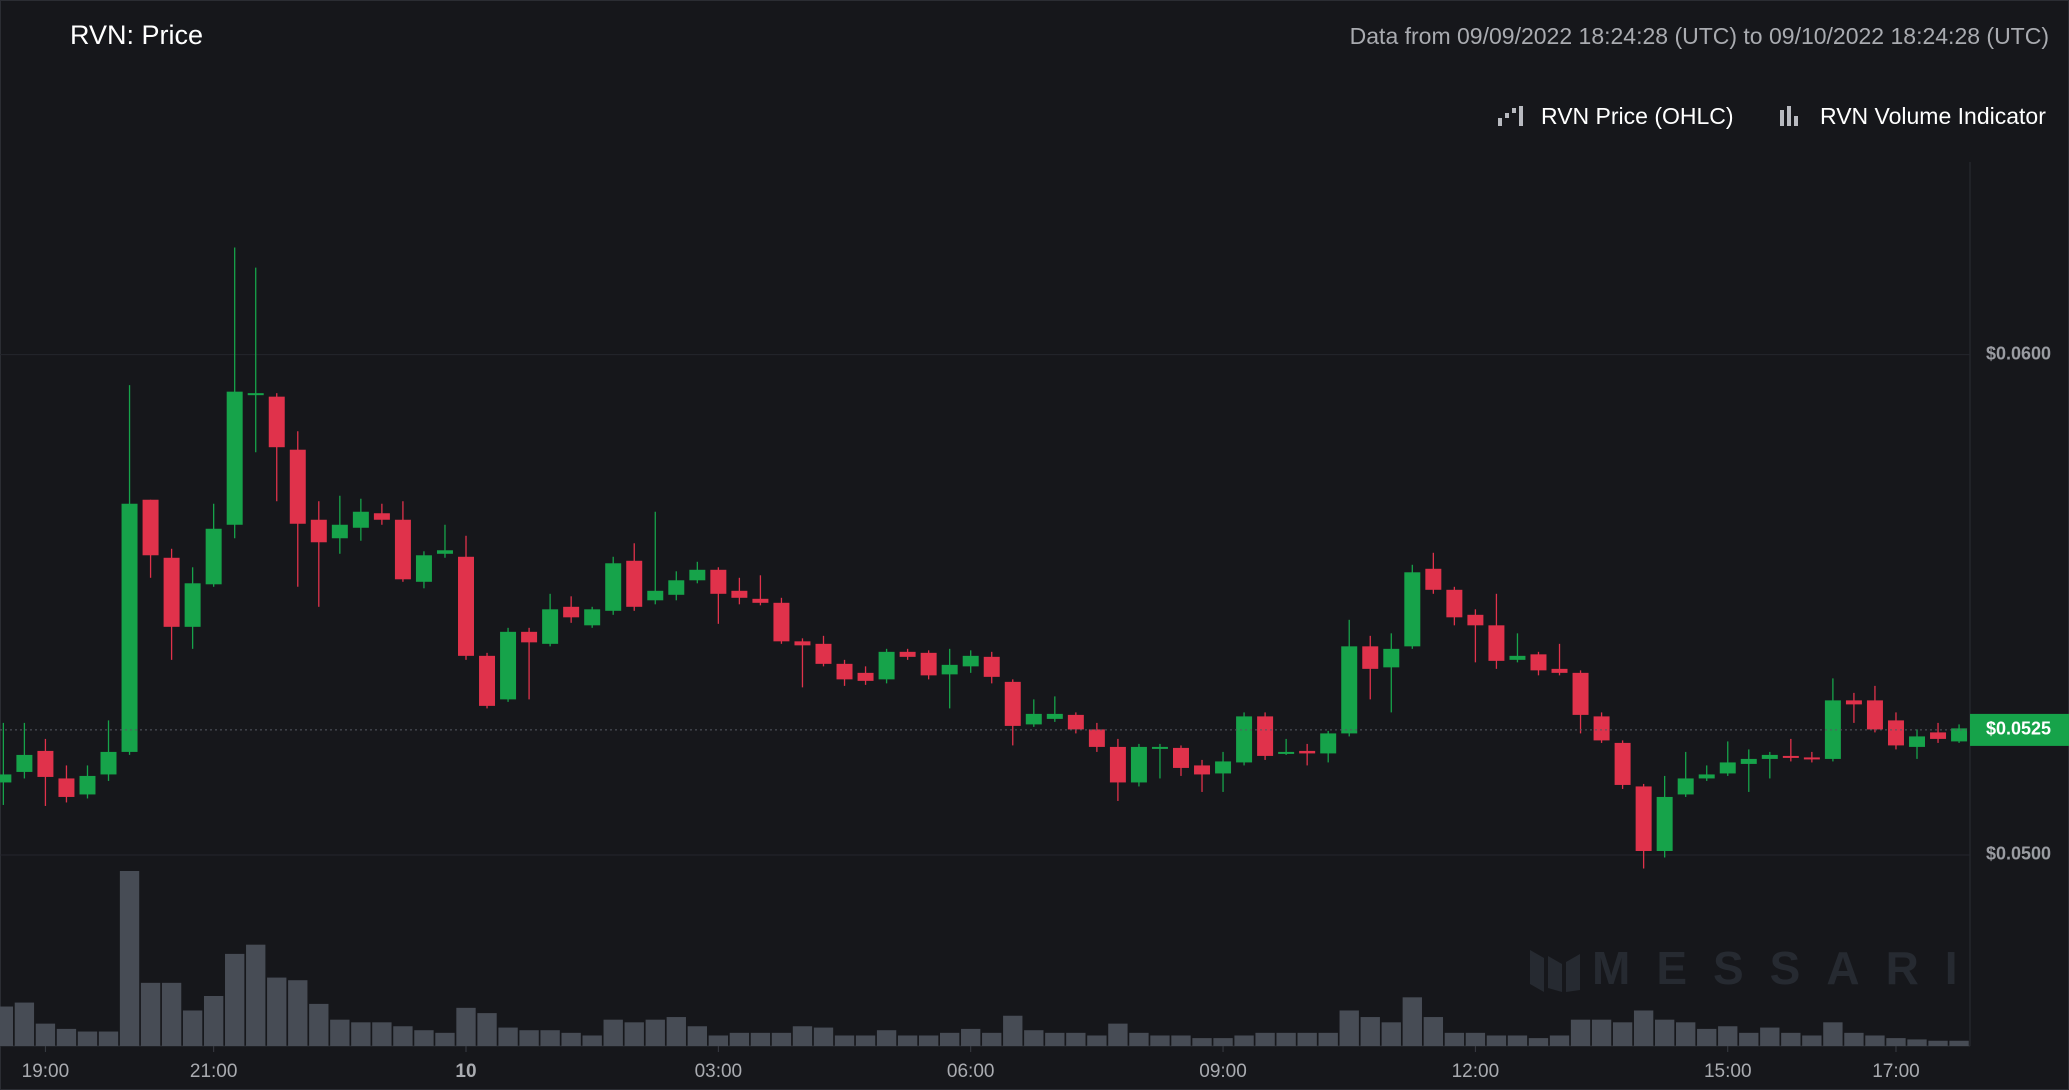 This screenshot has height=1090, width=2069. Describe the element at coordinates (1510, 116) in the screenshot. I see `legend-price-icon` at that location.